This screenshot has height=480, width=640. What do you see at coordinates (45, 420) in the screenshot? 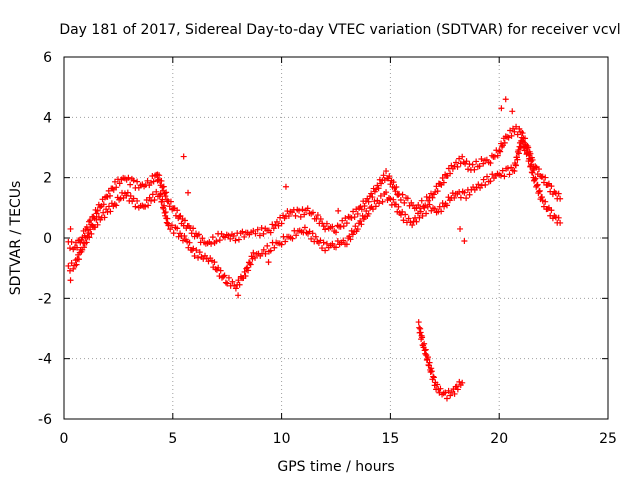
I see `y-tick-label: -6` at bounding box center [45, 420].